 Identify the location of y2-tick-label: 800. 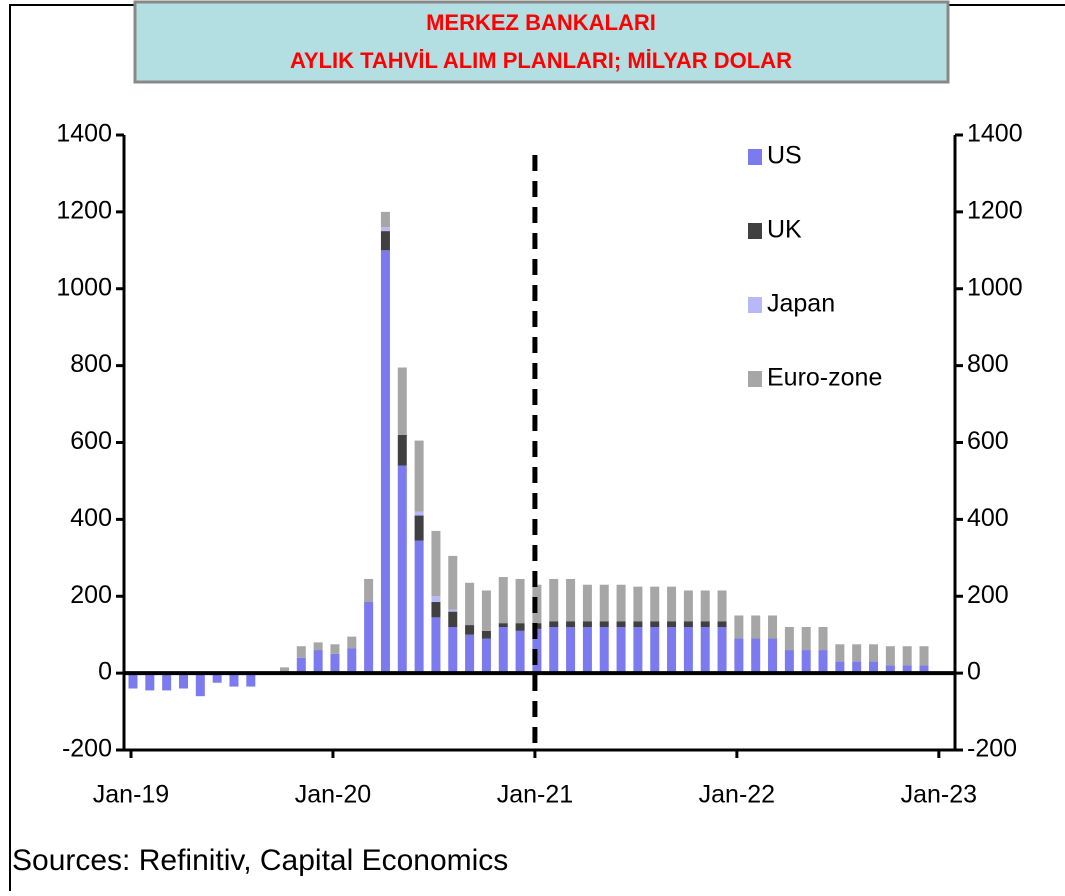
(988, 364).